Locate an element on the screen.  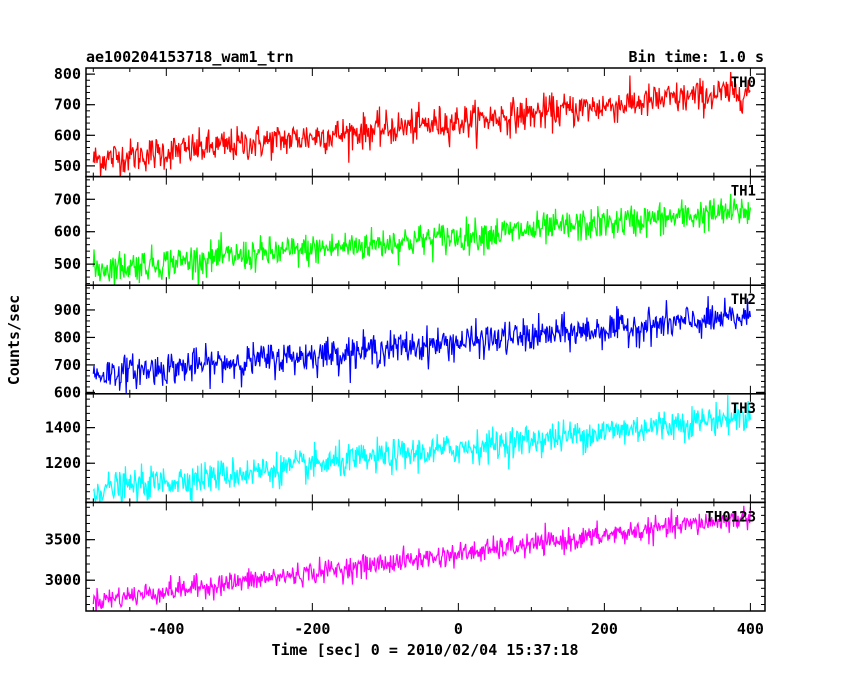
x-tick-label: -200 is located at coordinates (312, 629).